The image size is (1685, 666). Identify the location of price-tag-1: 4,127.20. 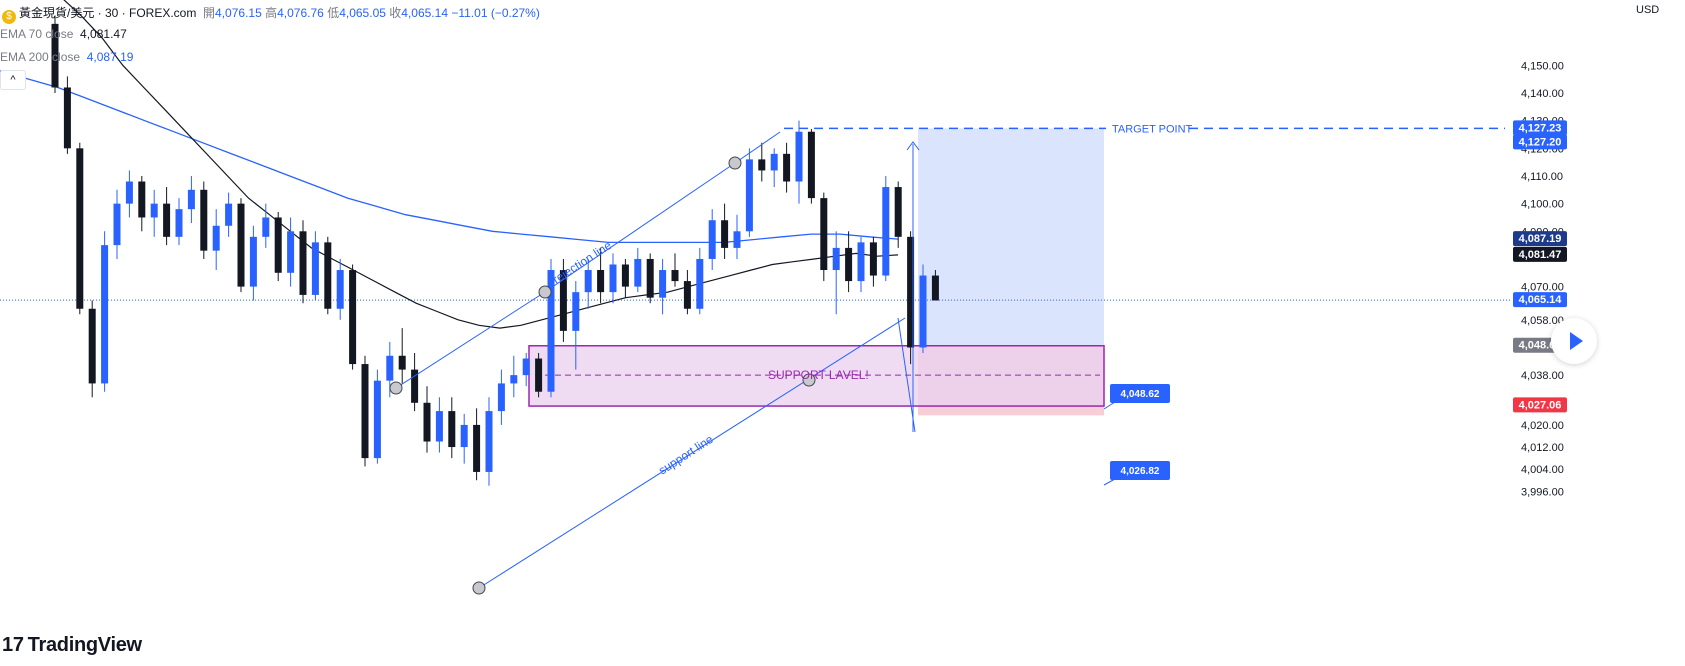
(1540, 142).